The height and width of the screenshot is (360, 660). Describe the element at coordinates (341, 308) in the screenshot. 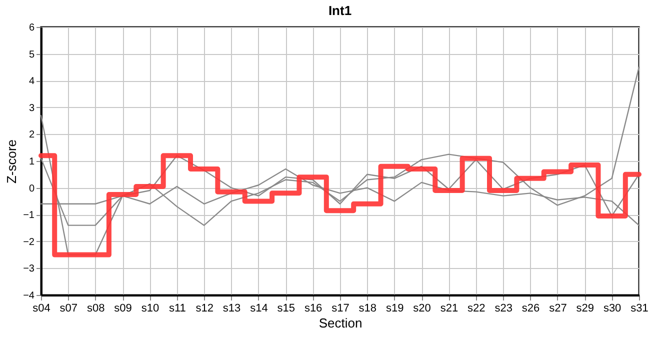

I see `x-tick-label: s17` at that location.